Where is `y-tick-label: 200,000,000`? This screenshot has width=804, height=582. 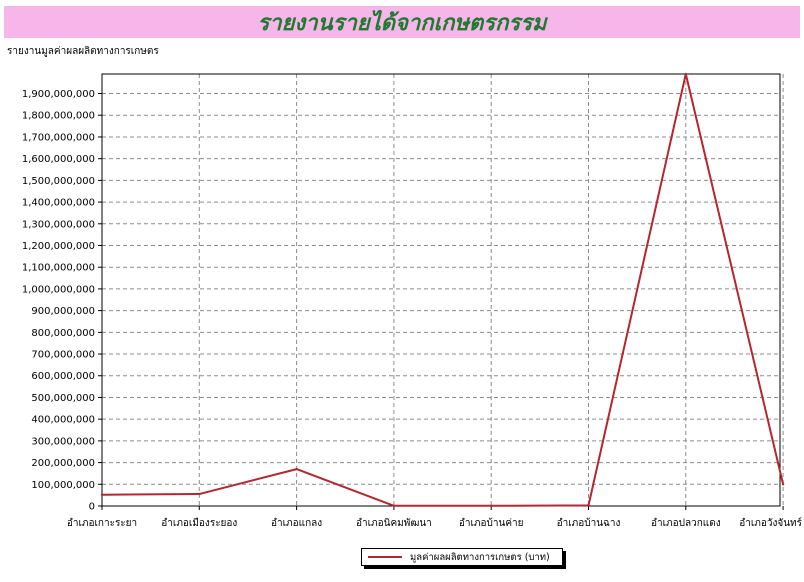 y-tick-label: 200,000,000 is located at coordinates (63, 463).